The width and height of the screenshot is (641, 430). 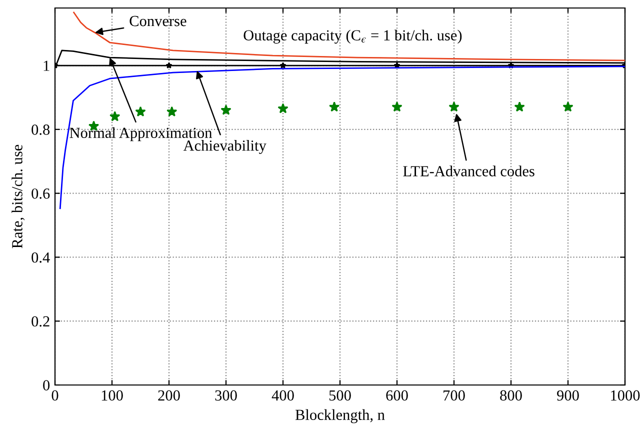 What do you see at coordinates (41, 129) in the screenshot?
I see `y-tick-label: 0.8` at bounding box center [41, 129].